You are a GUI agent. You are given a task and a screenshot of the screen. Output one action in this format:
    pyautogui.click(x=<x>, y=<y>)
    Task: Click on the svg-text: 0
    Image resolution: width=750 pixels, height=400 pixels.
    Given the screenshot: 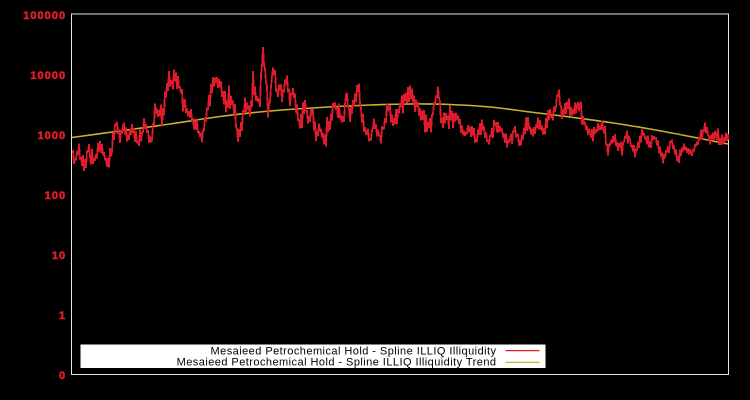 What is the action you would take?
    pyautogui.click(x=62, y=376)
    